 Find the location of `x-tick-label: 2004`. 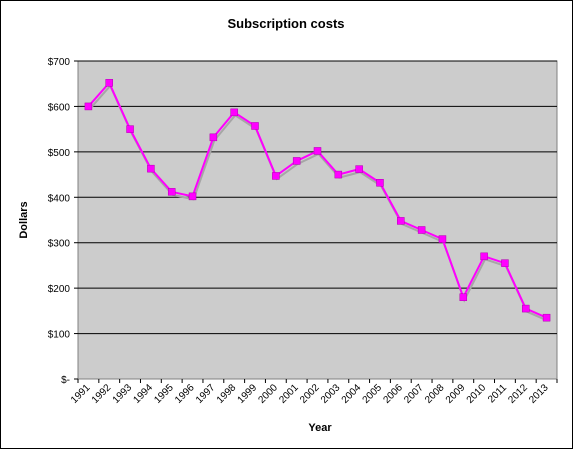

x-tick-label: 2004 is located at coordinates (352, 394).